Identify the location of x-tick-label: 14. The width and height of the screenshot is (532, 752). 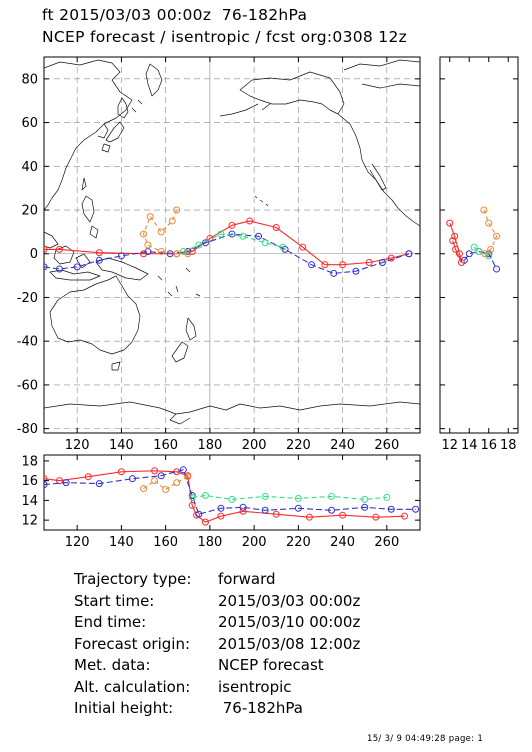
(469, 445).